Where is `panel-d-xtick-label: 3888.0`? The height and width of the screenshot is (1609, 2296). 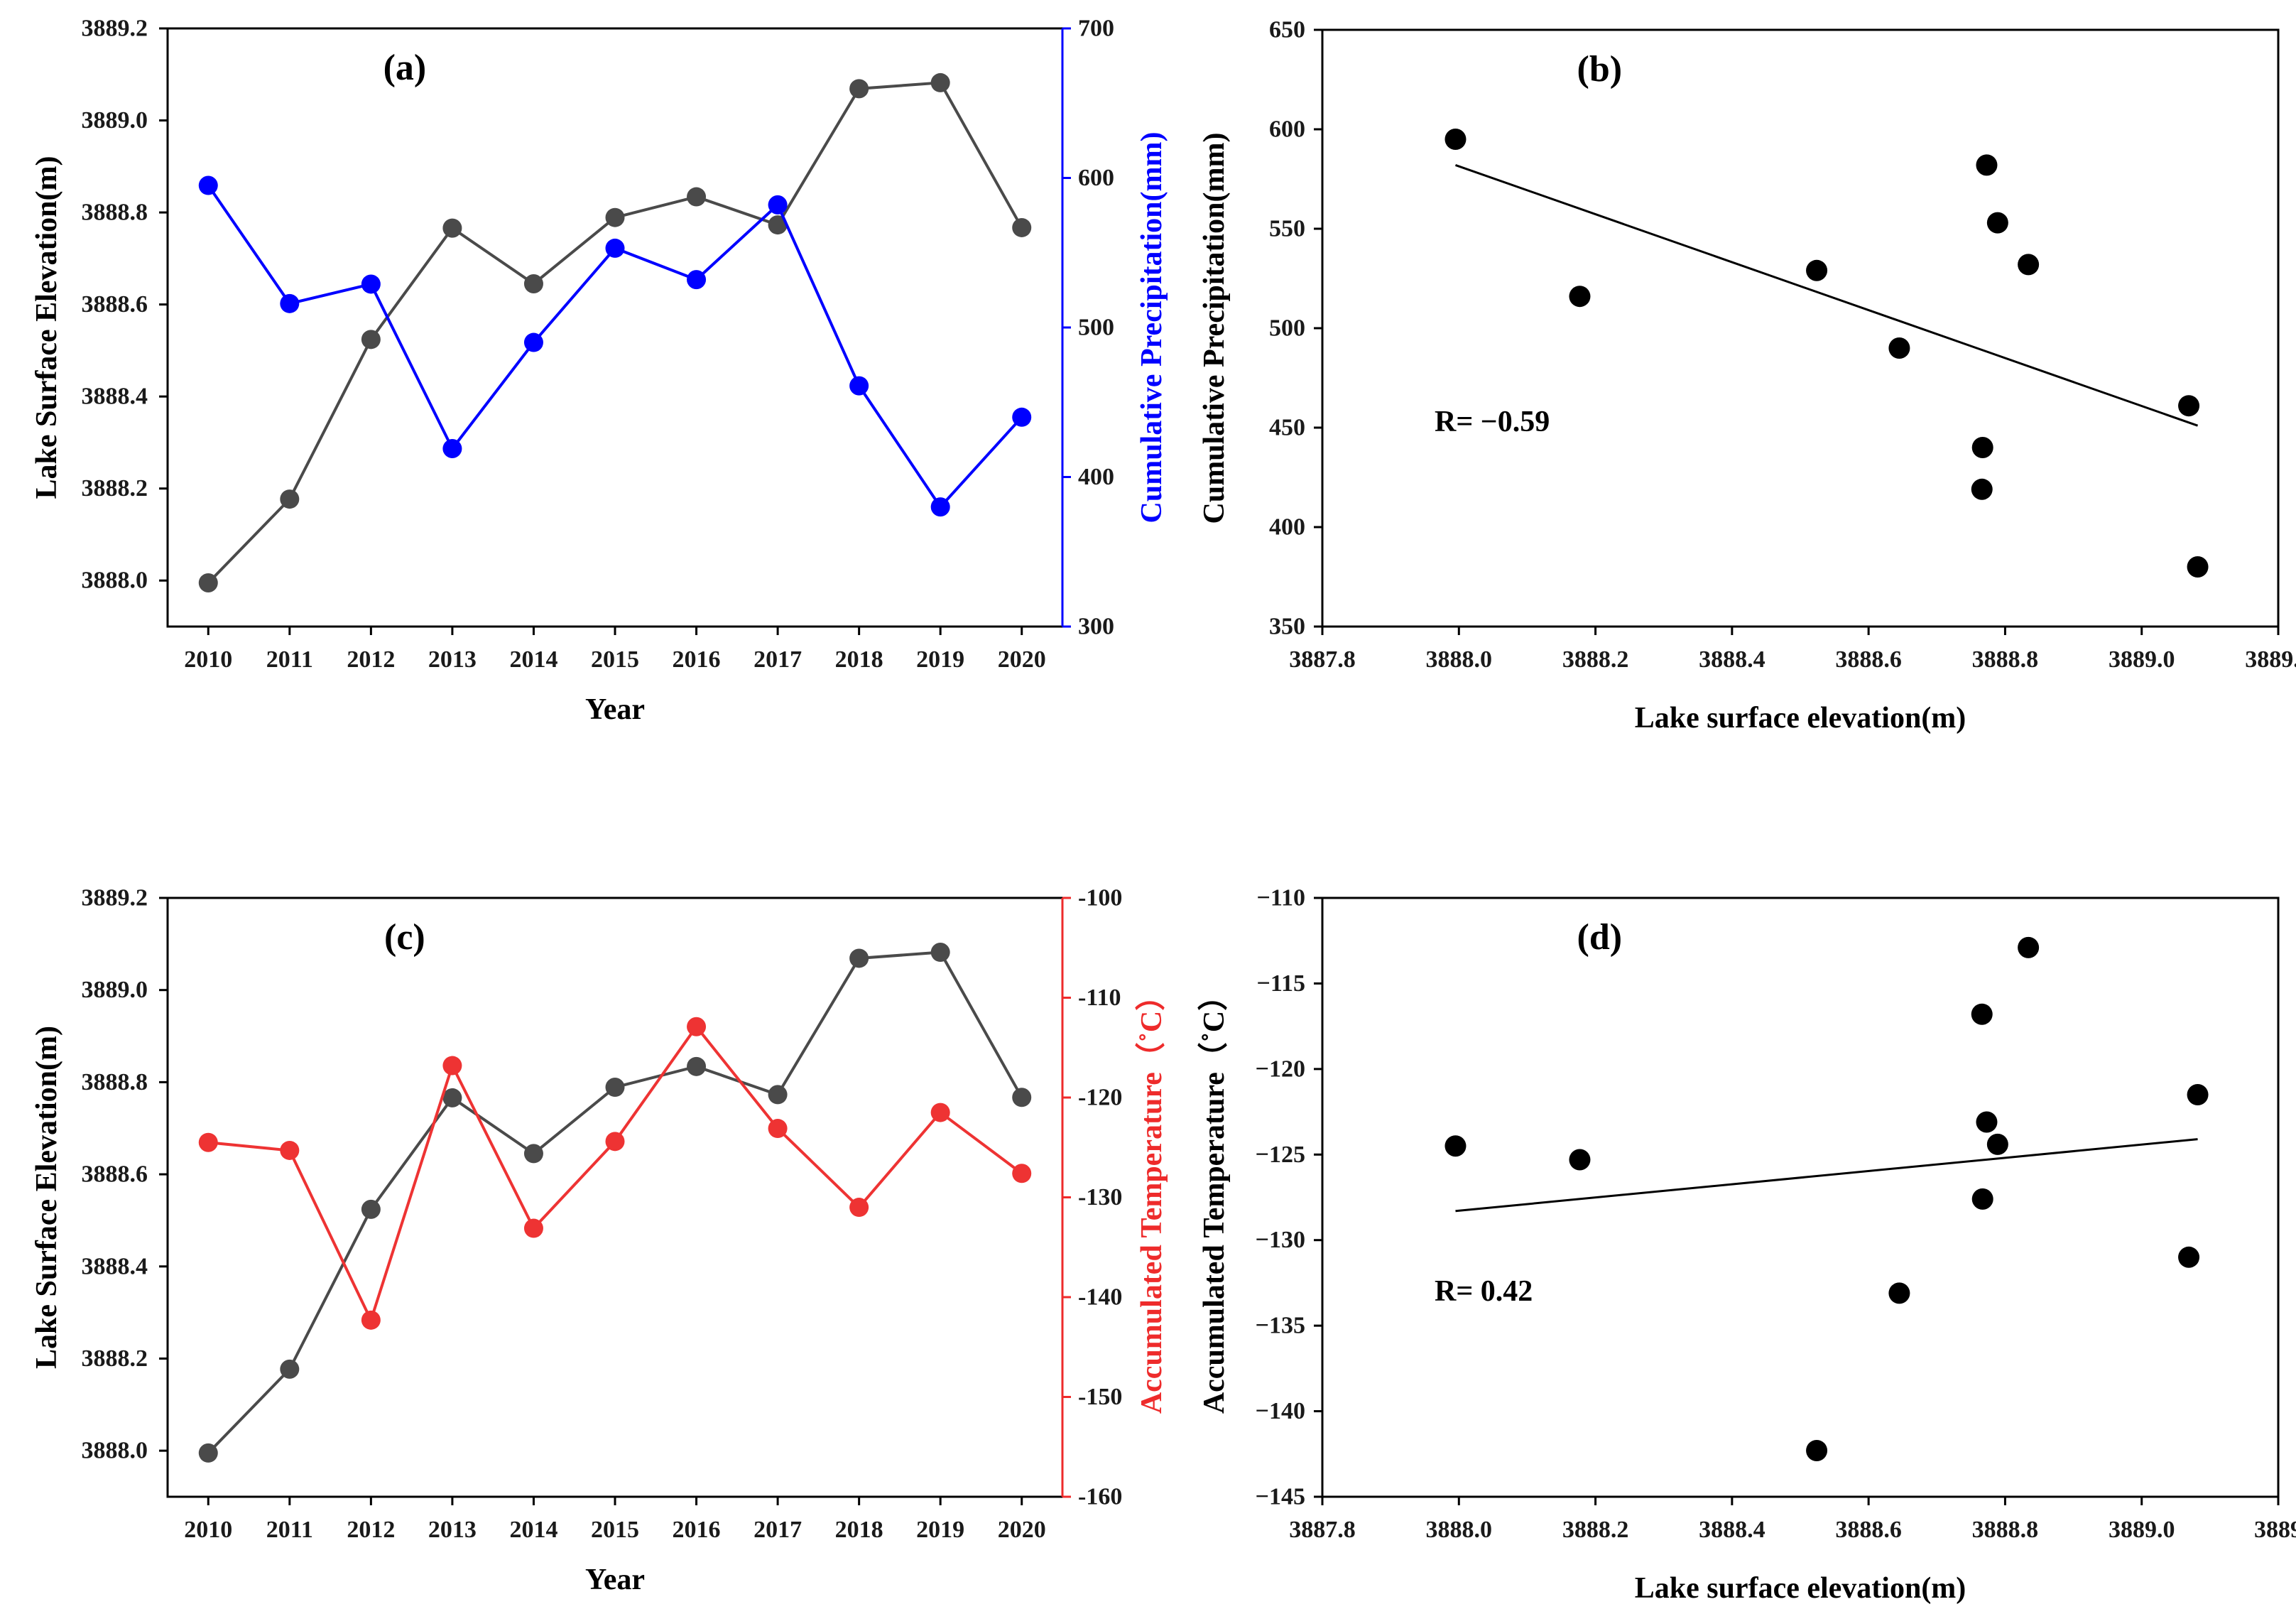
panel-d-xtick-label: 3888.0 is located at coordinates (1459, 1530).